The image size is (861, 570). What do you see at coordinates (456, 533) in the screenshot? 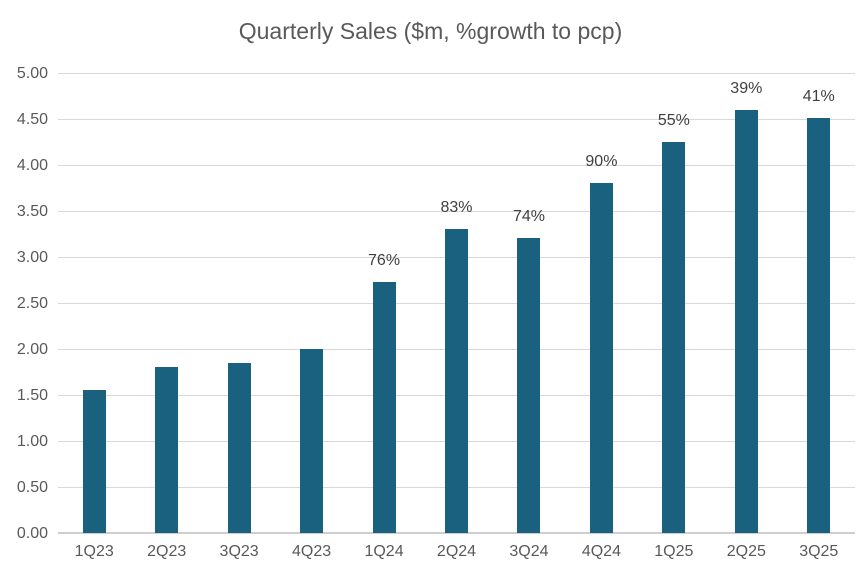
I see `x-axis-line` at bounding box center [456, 533].